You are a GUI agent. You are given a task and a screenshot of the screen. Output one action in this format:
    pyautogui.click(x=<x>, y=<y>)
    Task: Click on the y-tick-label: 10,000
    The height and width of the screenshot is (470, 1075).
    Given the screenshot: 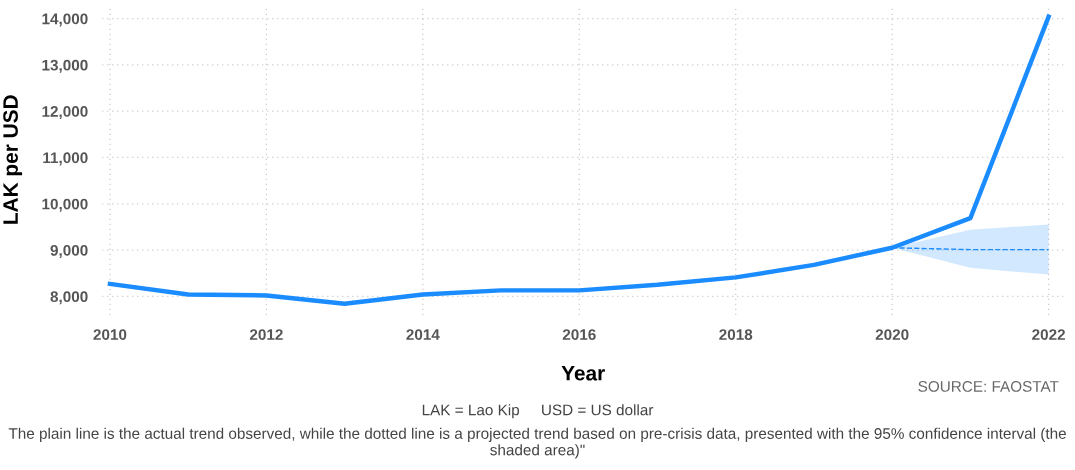 What is the action you would take?
    pyautogui.click(x=65, y=205)
    